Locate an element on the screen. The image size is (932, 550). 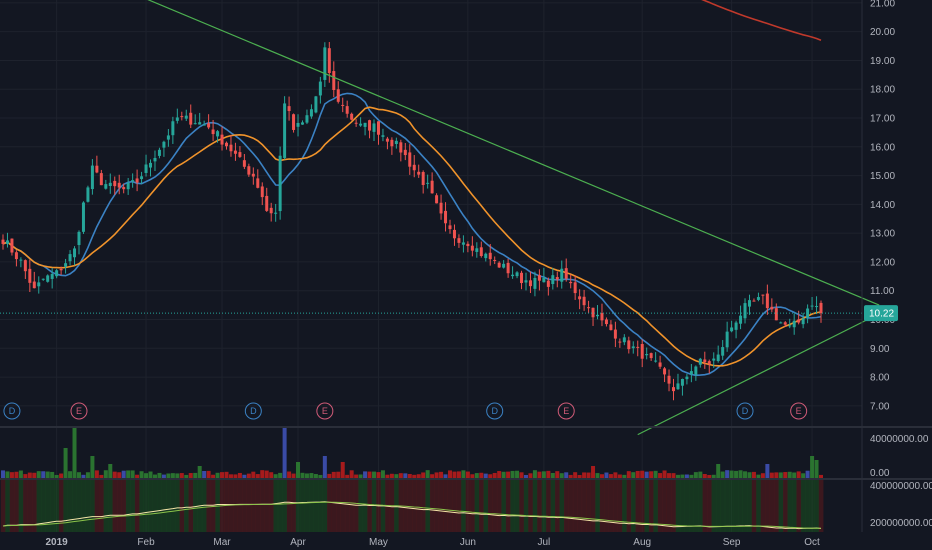
time-axis: 2019 Feb Mar Apr May Jun Jul Aug Sep Oct is located at coordinates (433, 542).